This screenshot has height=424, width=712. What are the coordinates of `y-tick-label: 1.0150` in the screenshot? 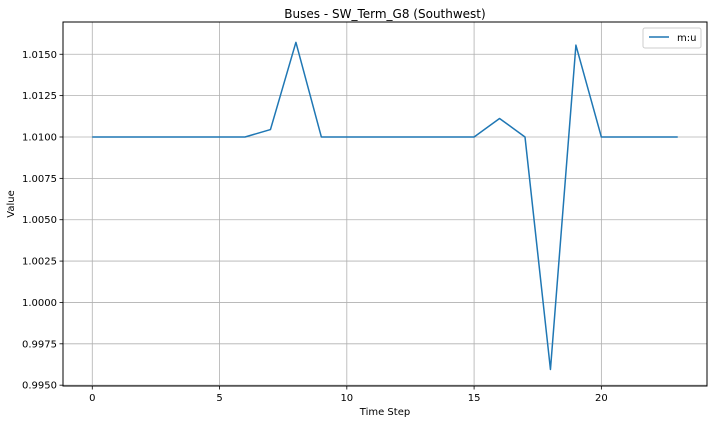 It's located at (39, 55).